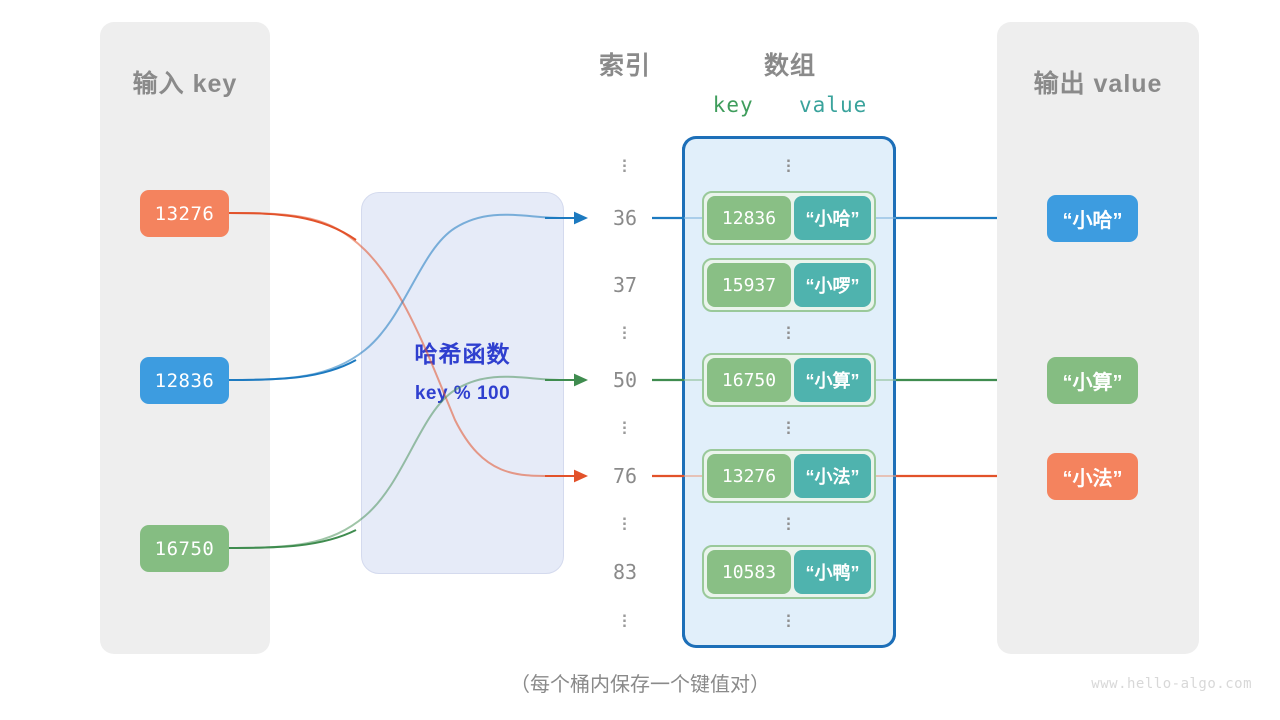 The height and width of the screenshot is (720, 1280). I want to click on bucket-key: 13276, so click(749, 476).